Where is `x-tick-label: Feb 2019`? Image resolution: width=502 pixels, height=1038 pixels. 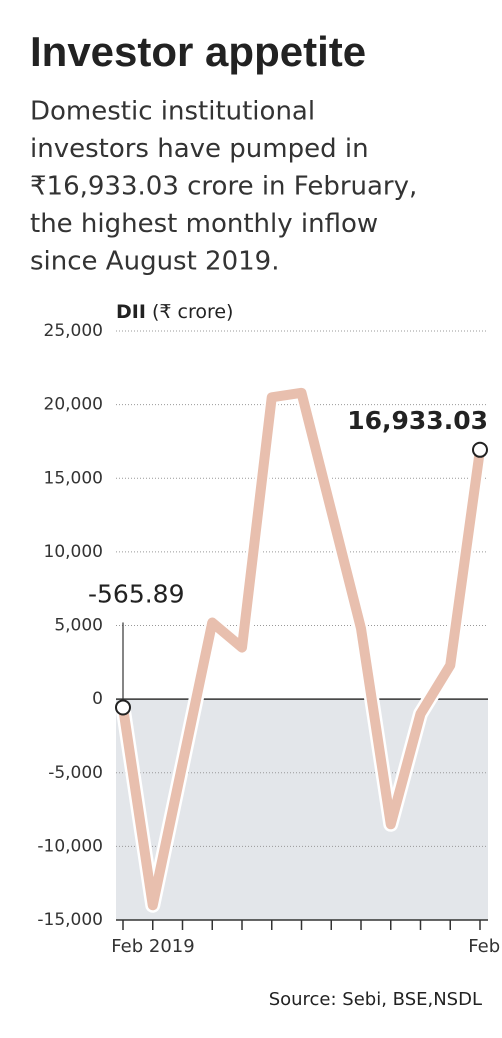
x-tick-label: Feb 2019 is located at coordinates (152, 946).